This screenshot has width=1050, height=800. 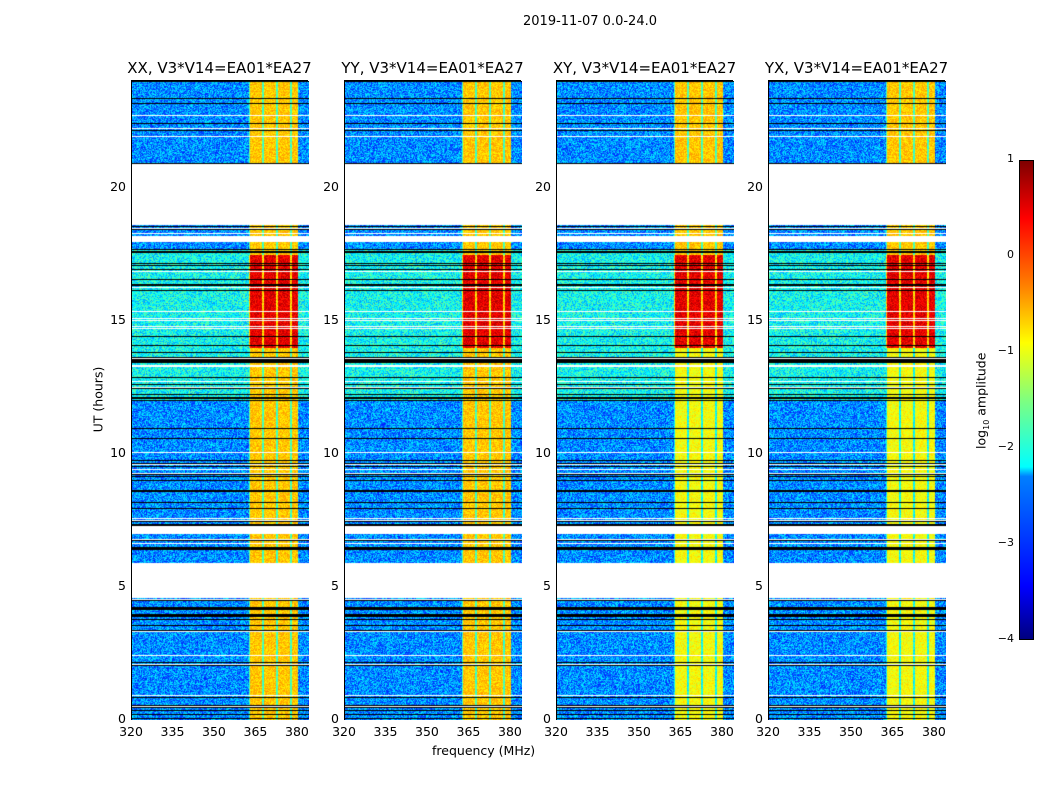 What do you see at coordinates (644, 68) in the screenshot?
I see `panel-title: XY, V3*V14=EA01*EA27` at bounding box center [644, 68].